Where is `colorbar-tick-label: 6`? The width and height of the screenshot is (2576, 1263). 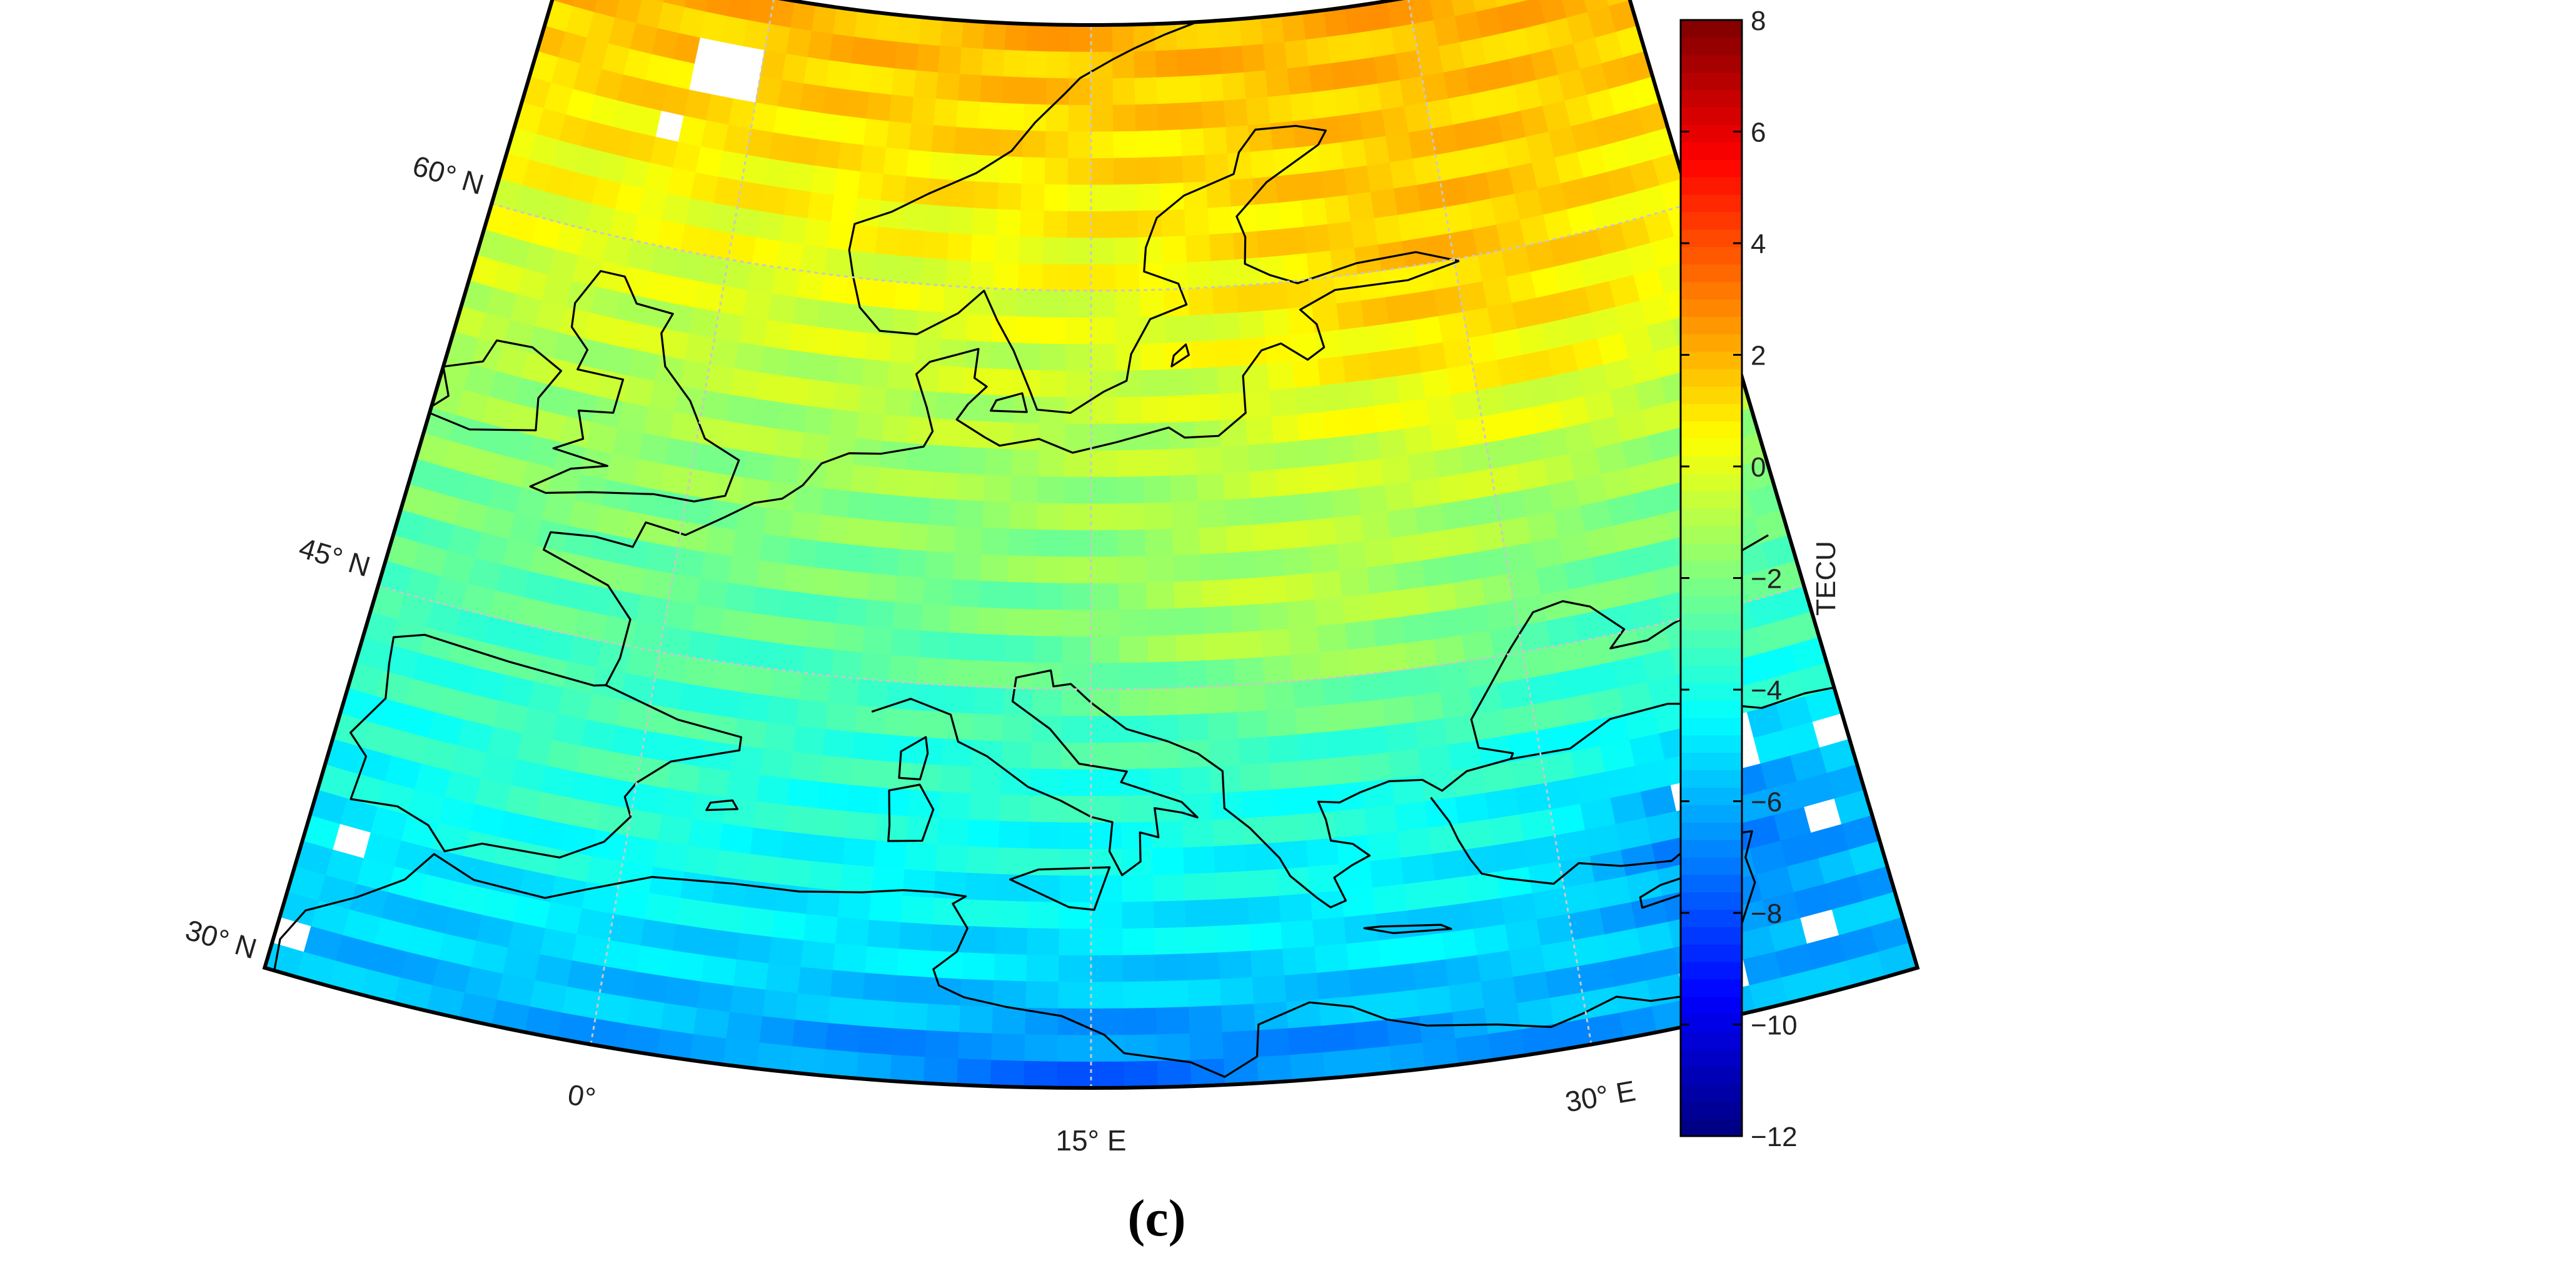 colorbar-tick-label: 6 is located at coordinates (1758, 133).